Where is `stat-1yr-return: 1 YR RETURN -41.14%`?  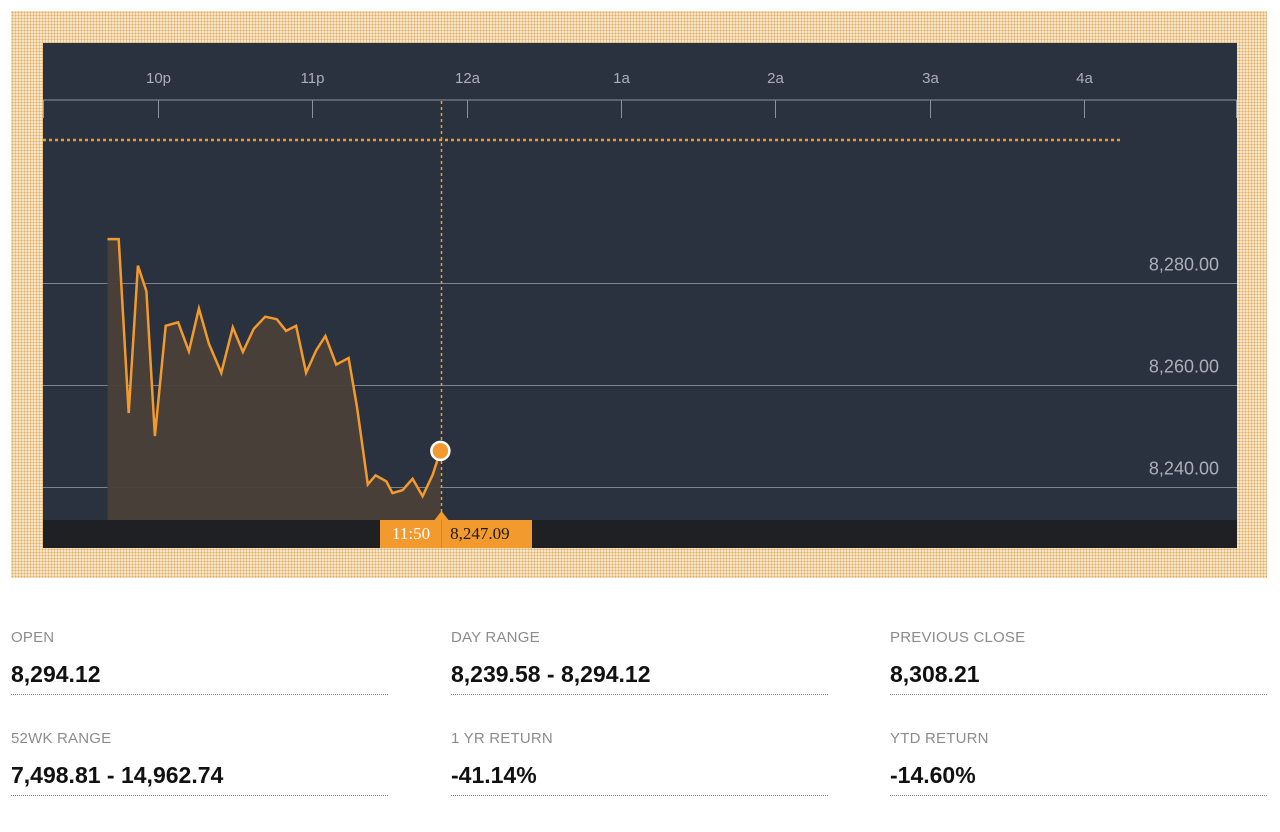
stat-1yr-return: 1 YR RETURN -41.14% is located at coordinates (639, 762).